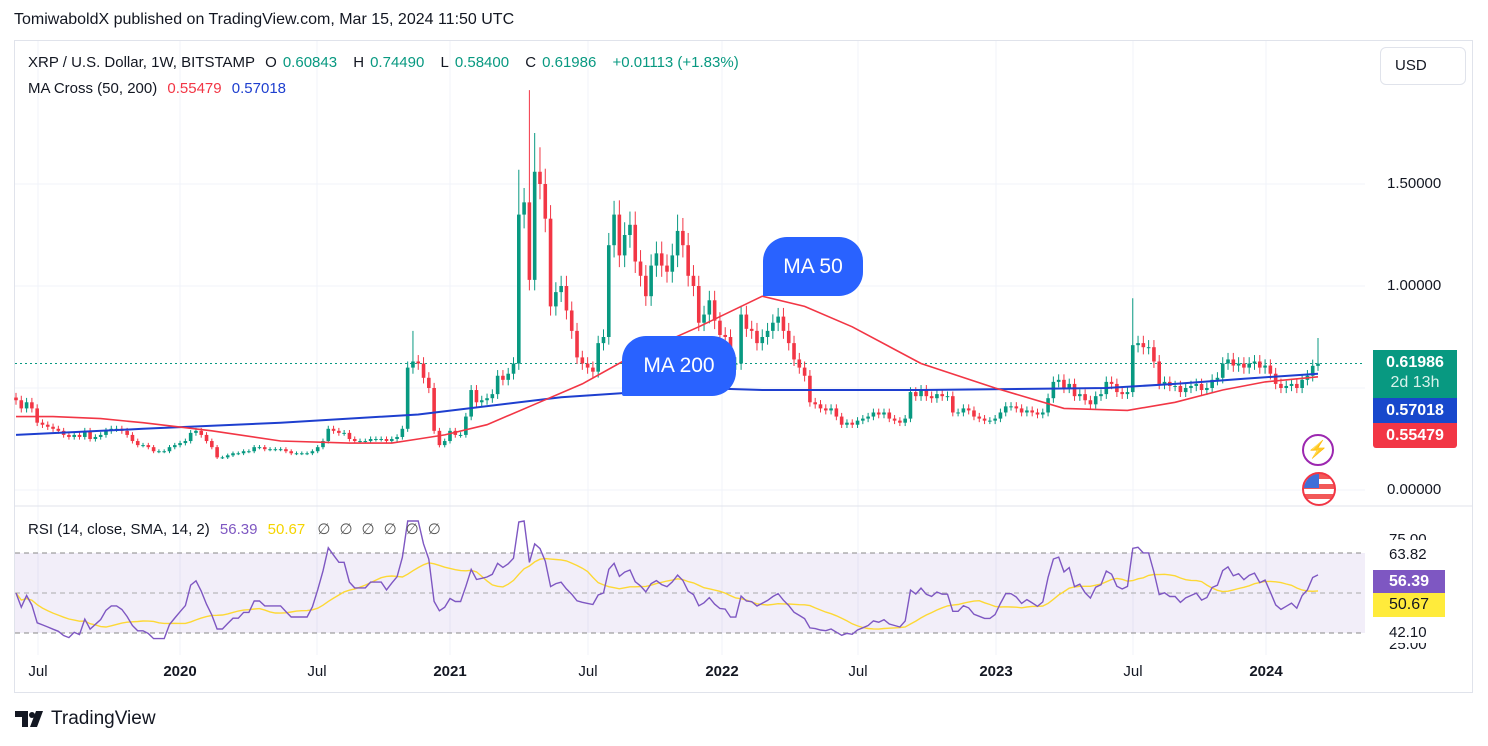 Image resolution: width=1488 pixels, height=746 pixels. Describe the element at coordinates (1318, 450) in the screenshot. I see `lightning-icon: ⚡` at that location.